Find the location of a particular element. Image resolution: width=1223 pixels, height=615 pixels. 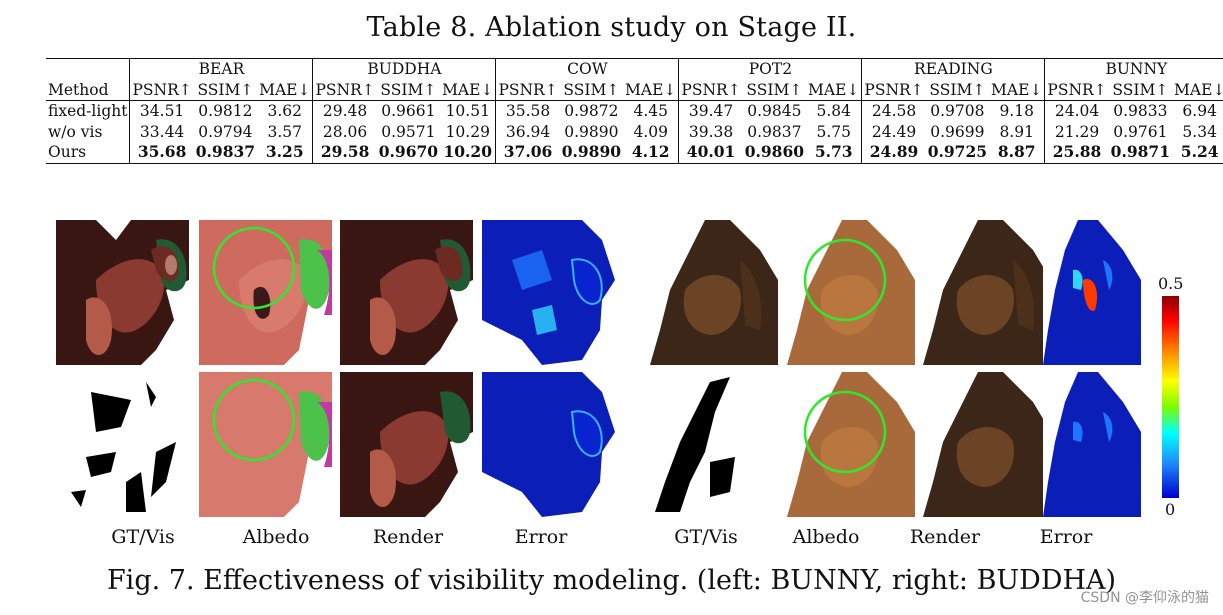

value-cell: 37.06 is located at coordinates (527, 152).